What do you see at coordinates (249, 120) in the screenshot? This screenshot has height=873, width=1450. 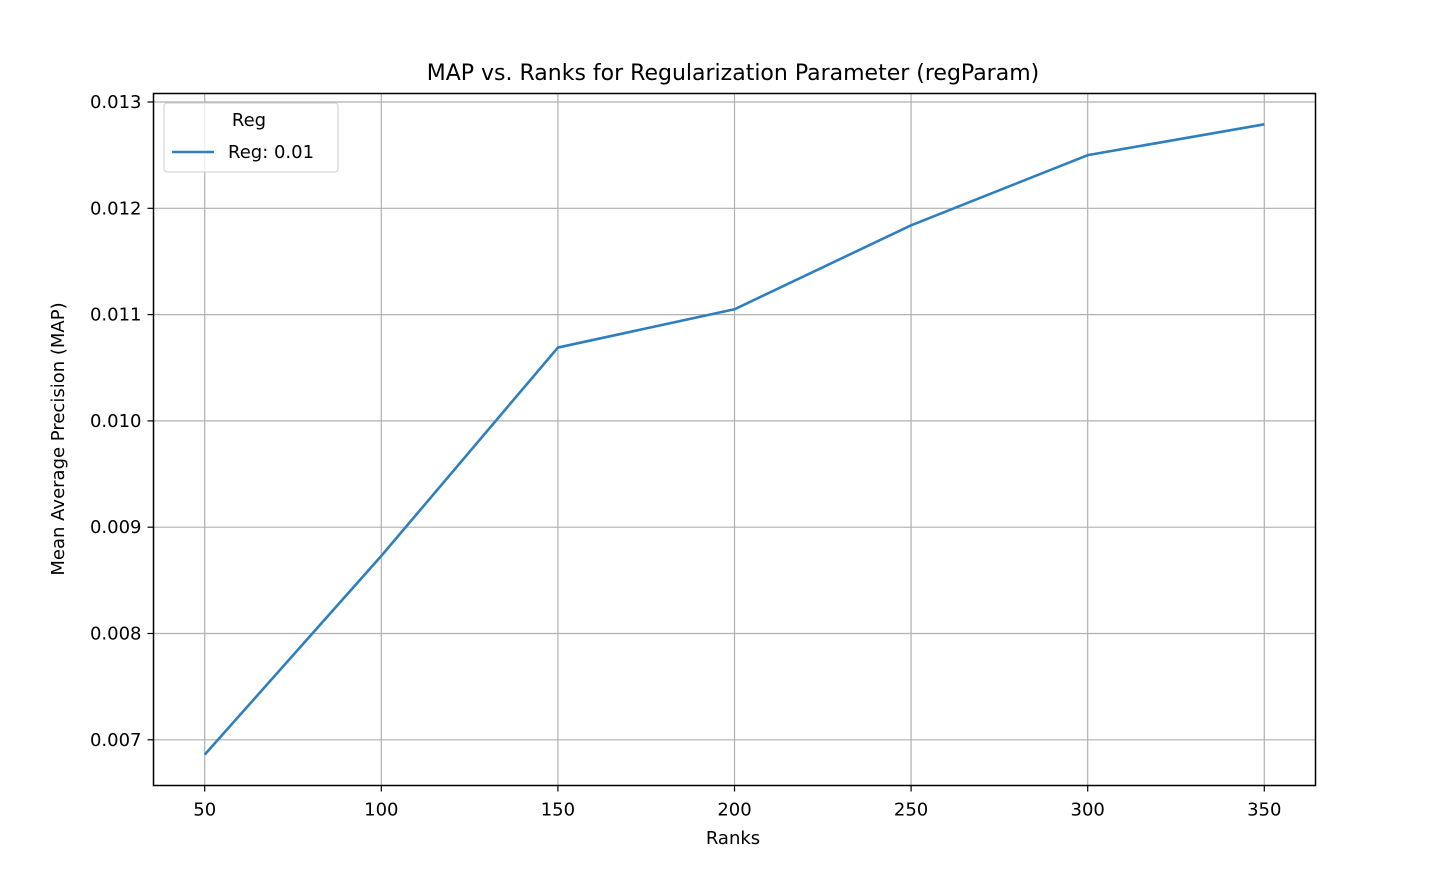 I see `legend-title: Reg` at bounding box center [249, 120].